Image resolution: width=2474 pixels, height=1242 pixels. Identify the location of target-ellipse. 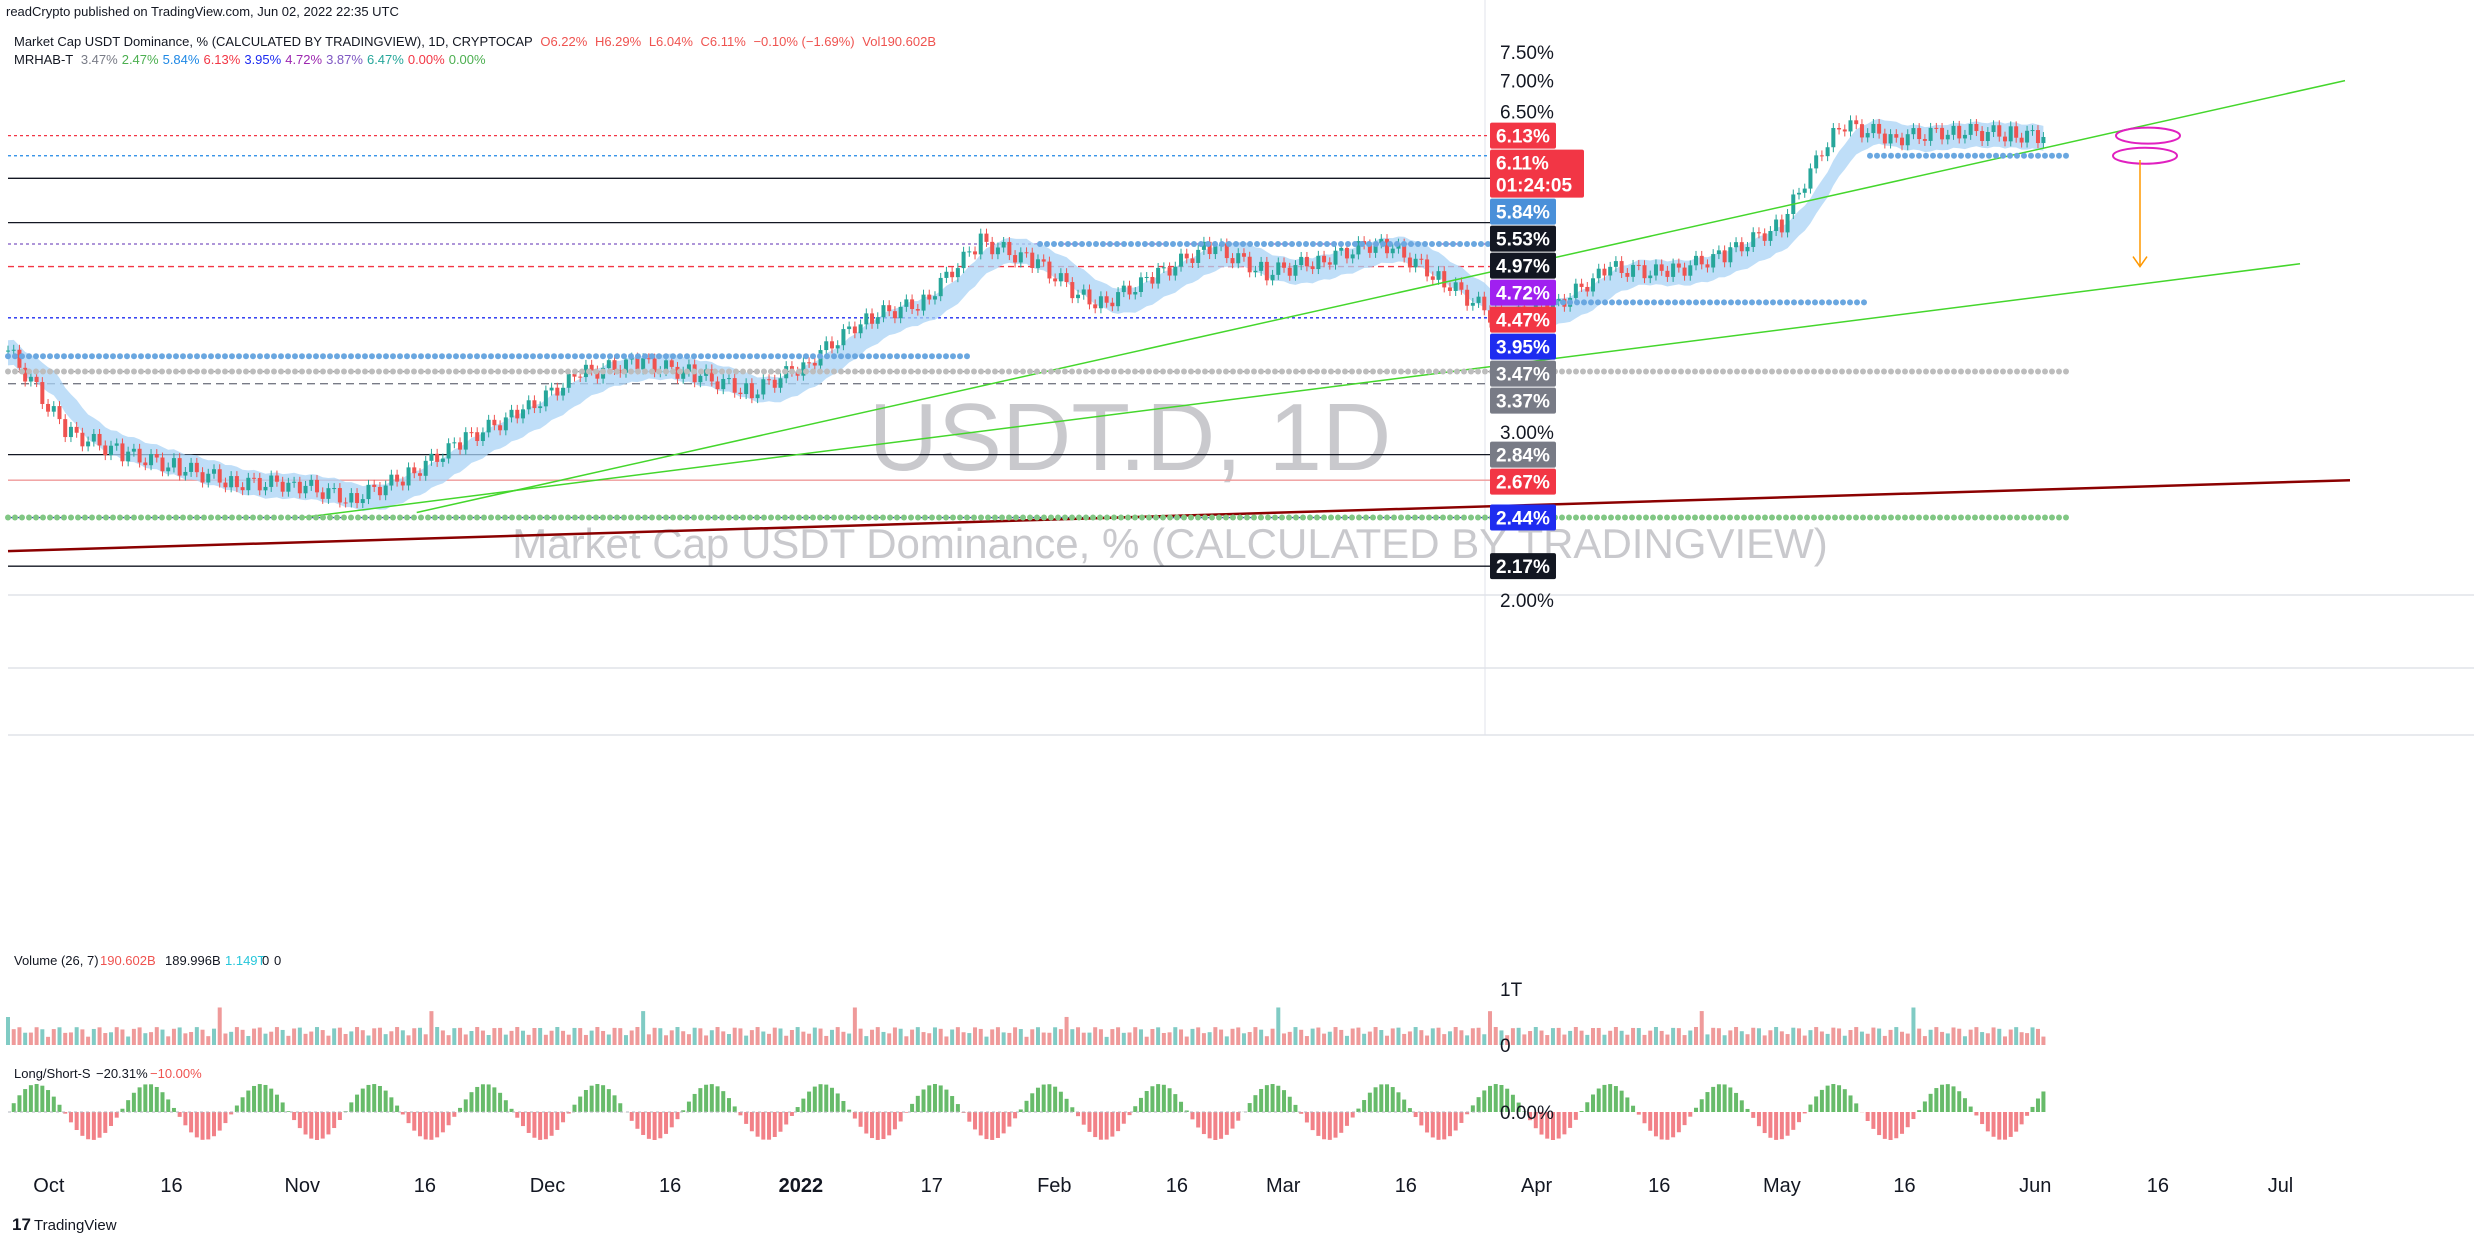
(2148, 135).